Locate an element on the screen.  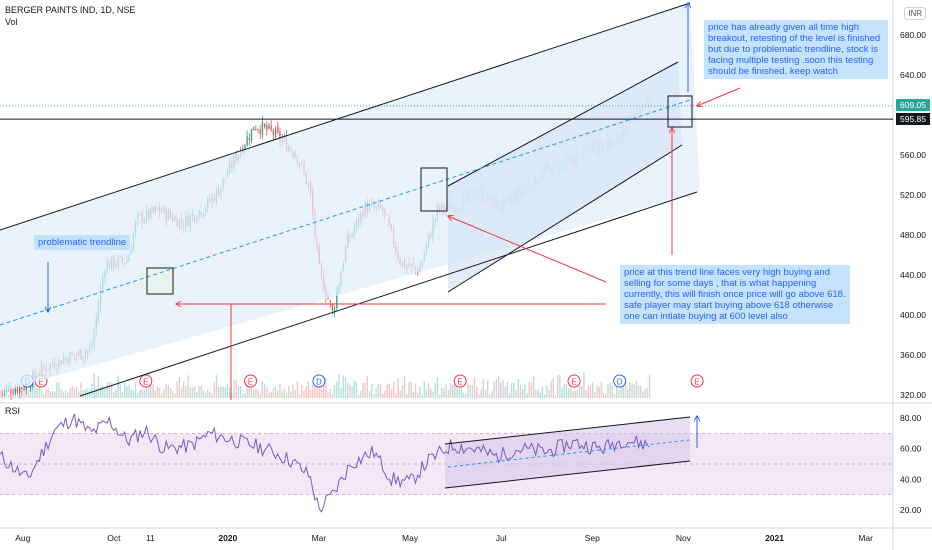
rsi-line is located at coordinates (325, 463).